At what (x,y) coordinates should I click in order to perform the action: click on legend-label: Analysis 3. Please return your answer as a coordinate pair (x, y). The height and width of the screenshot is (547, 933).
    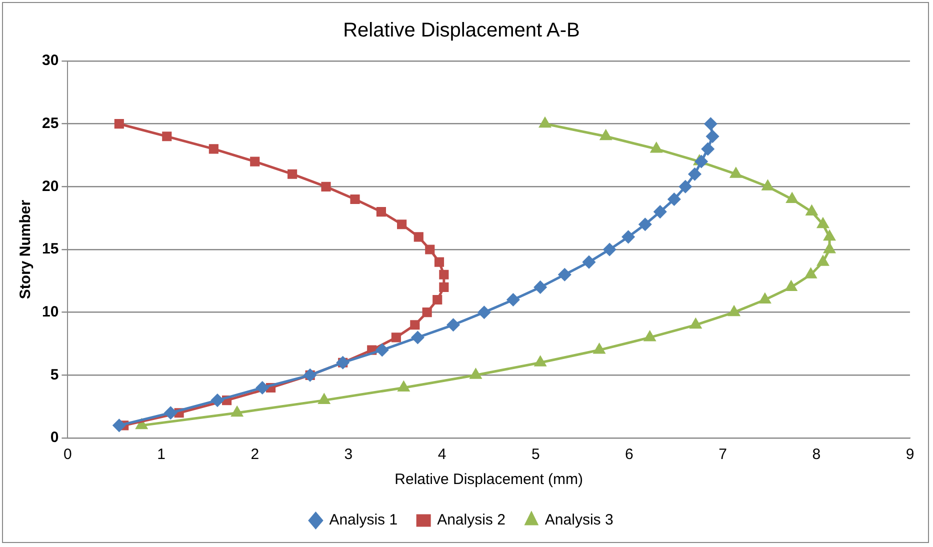
    Looking at the image, I should click on (579, 520).